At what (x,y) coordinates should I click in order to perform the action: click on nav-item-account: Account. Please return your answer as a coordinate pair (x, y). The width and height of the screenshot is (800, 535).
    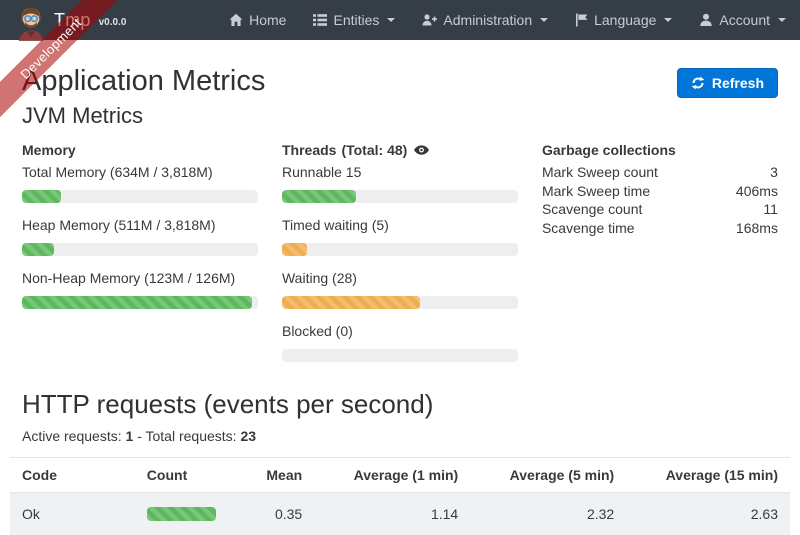
    Looking at the image, I should click on (742, 20).